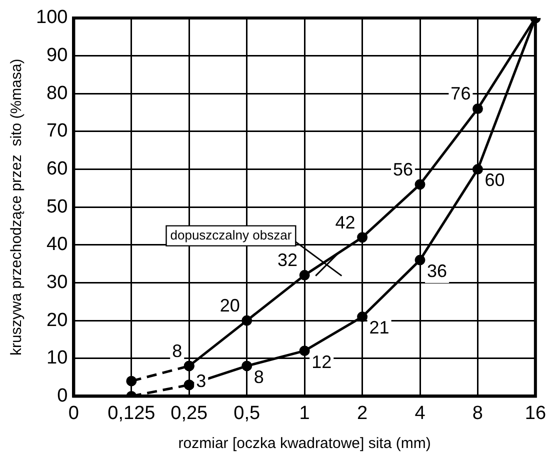 The height and width of the screenshot is (461, 552). Describe the element at coordinates (402, 169) in the screenshot. I see `data-label: 56` at that location.